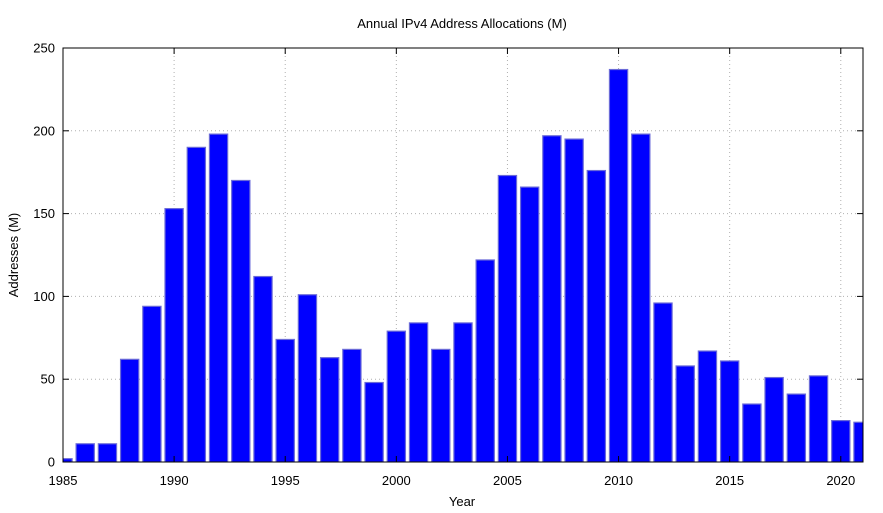  I want to click on bar-2018, so click(796, 427).